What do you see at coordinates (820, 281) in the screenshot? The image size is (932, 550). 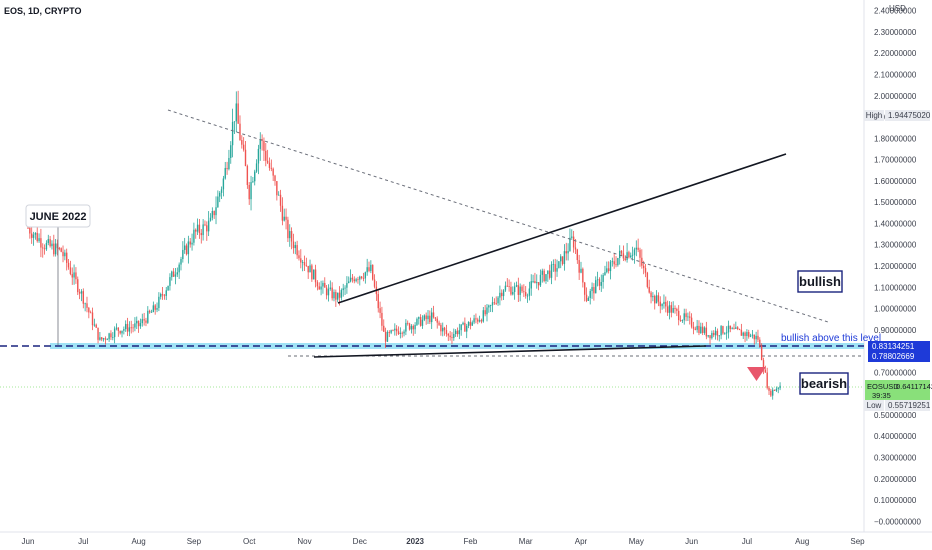 I see `bullish-label-box` at bounding box center [820, 281].